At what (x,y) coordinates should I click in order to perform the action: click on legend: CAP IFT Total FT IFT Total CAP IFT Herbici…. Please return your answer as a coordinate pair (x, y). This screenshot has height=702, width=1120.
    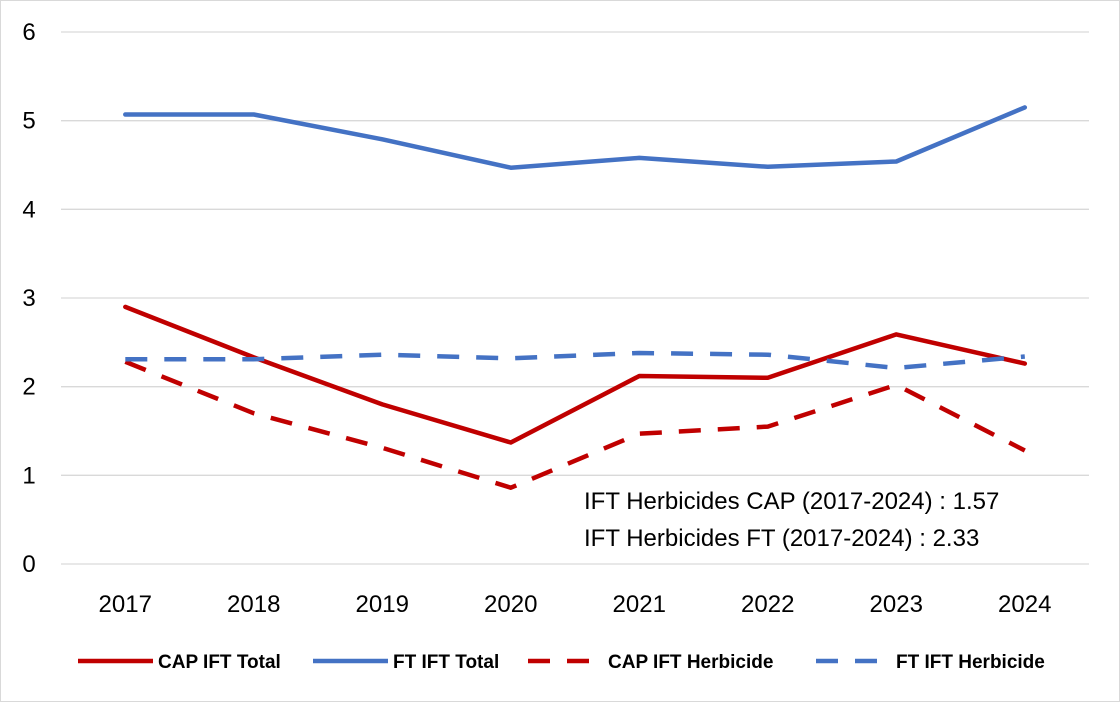
    Looking at the image, I should click on (561, 662).